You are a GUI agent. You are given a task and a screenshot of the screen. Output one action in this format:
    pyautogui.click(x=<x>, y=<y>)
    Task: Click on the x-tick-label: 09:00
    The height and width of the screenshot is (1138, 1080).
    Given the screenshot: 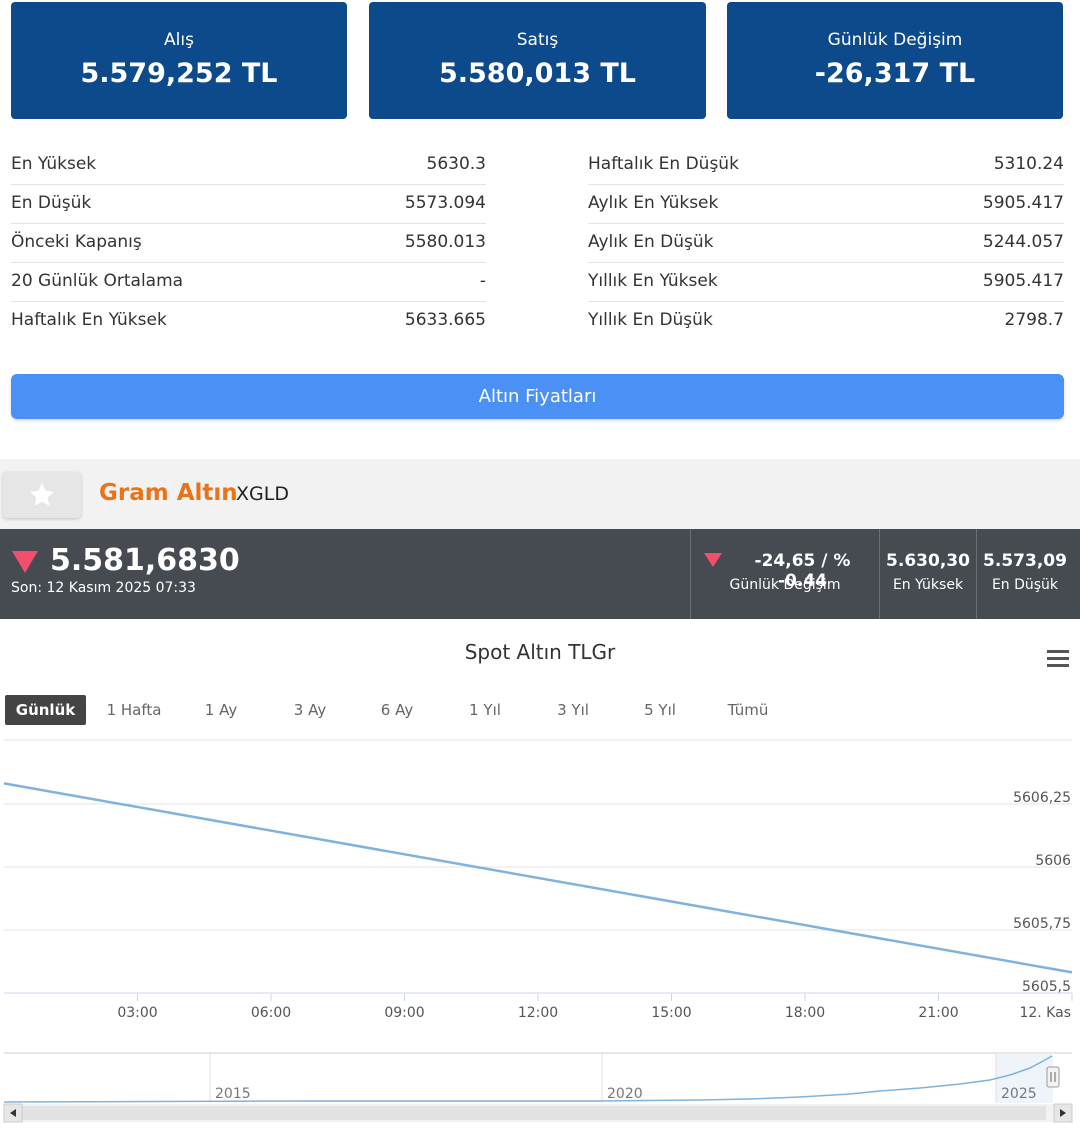 What is the action you would take?
    pyautogui.click(x=404, y=1013)
    